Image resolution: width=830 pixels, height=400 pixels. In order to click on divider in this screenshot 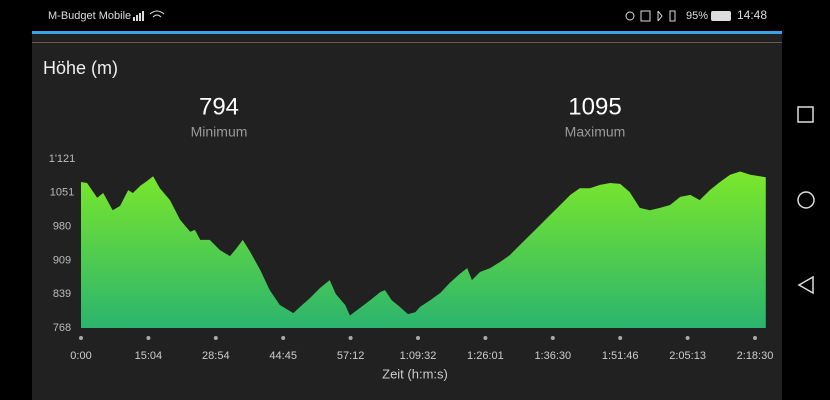, I will do `click(407, 42)`.